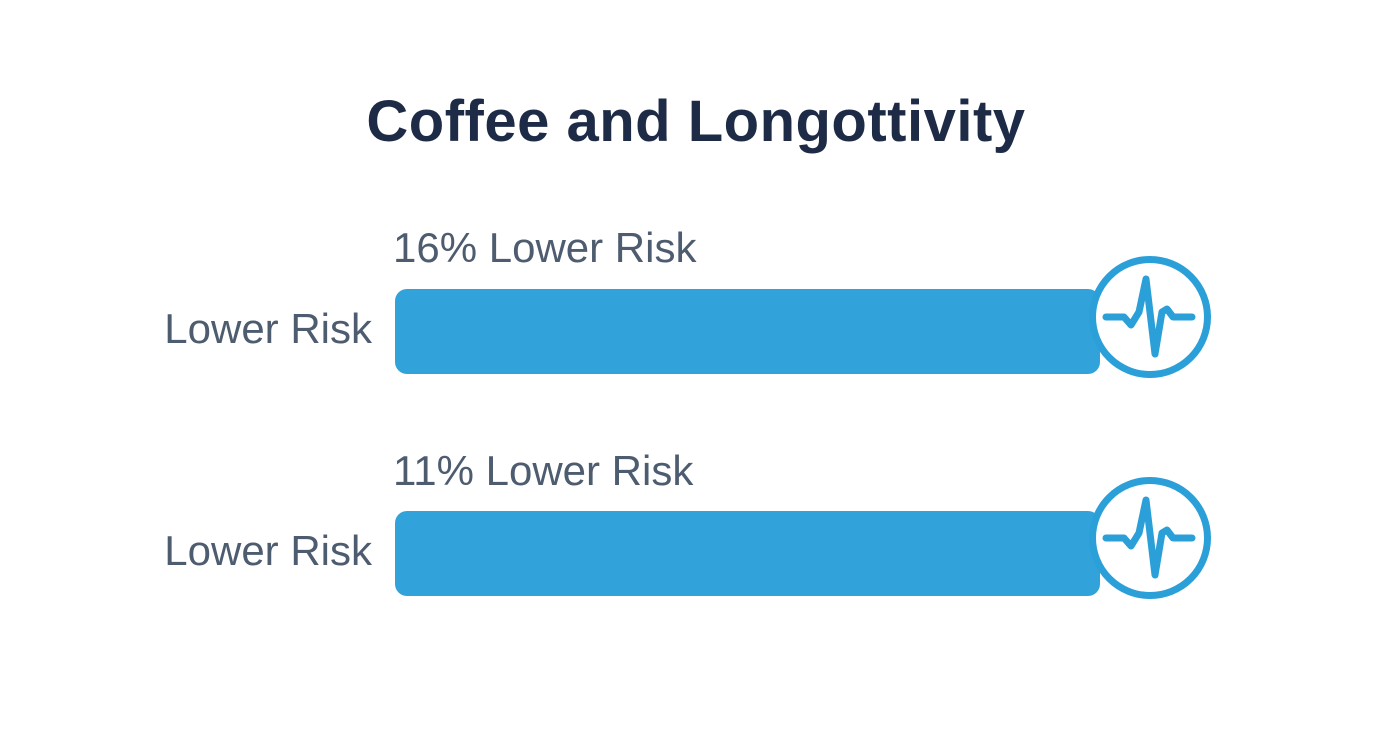  Describe the element at coordinates (543, 470) in the screenshot. I see `bar-value-label-2: 11% Lower Risk` at that location.